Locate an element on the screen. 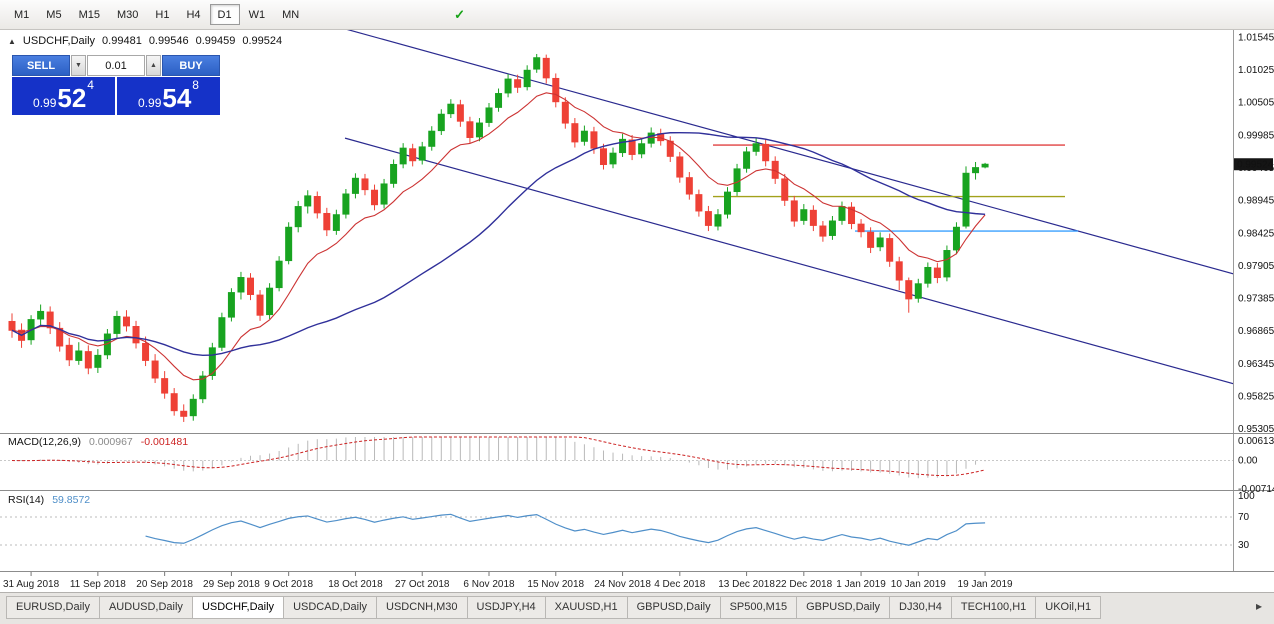 This screenshot has width=1274, height=624. current-price-label: 0.99524 is located at coordinates (1255, 165).